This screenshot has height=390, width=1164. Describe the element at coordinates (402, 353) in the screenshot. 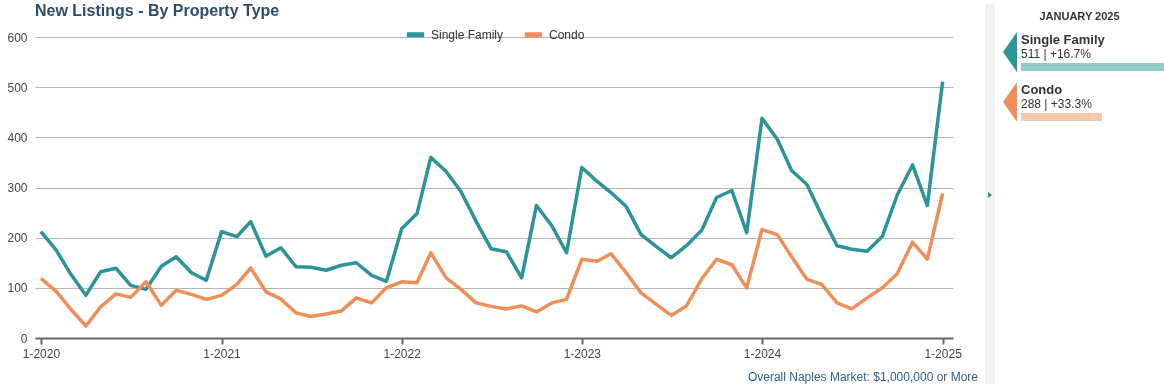

I see `x-tick-label: 1-2022` at that location.